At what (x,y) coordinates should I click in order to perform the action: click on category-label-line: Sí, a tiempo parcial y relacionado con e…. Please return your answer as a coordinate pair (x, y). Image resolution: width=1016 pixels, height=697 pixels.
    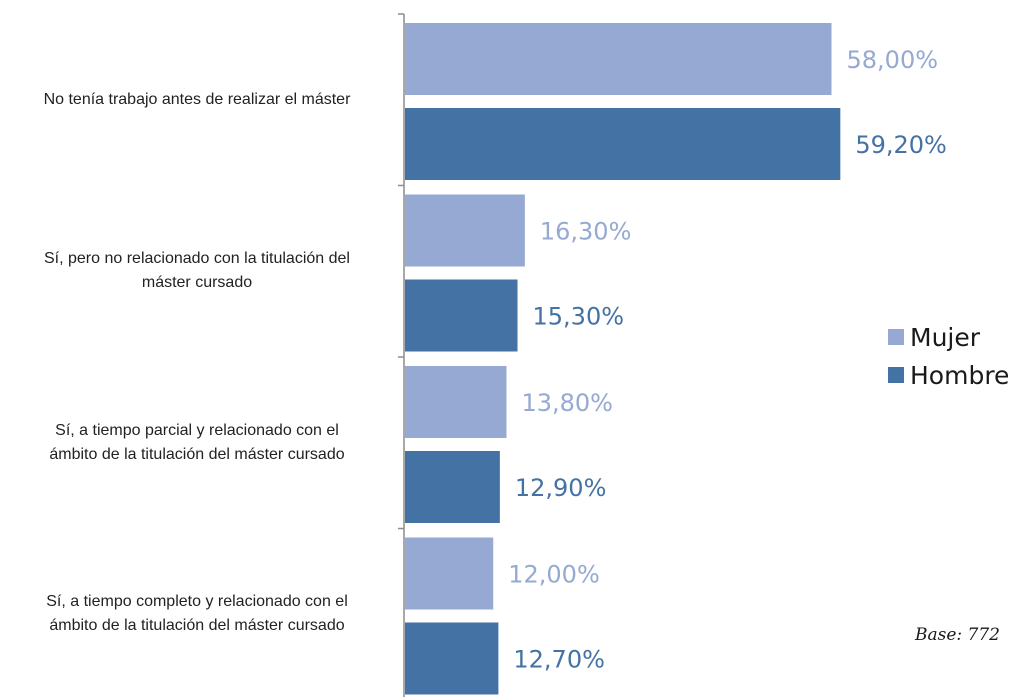
    Looking at the image, I should click on (197, 430).